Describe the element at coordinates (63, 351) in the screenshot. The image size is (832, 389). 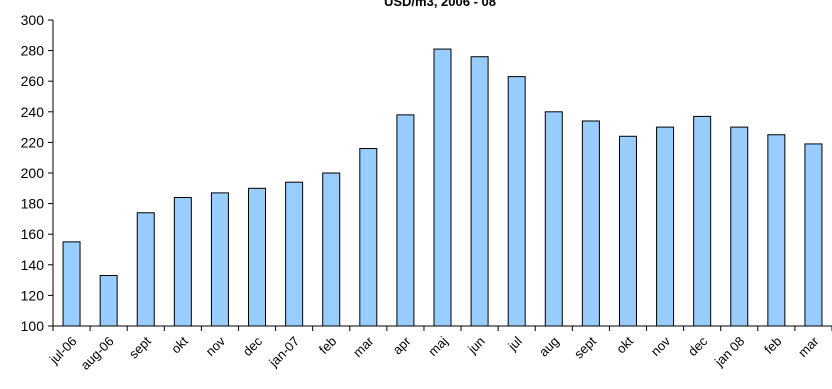
I see `x-tick-label: jul-06` at that location.